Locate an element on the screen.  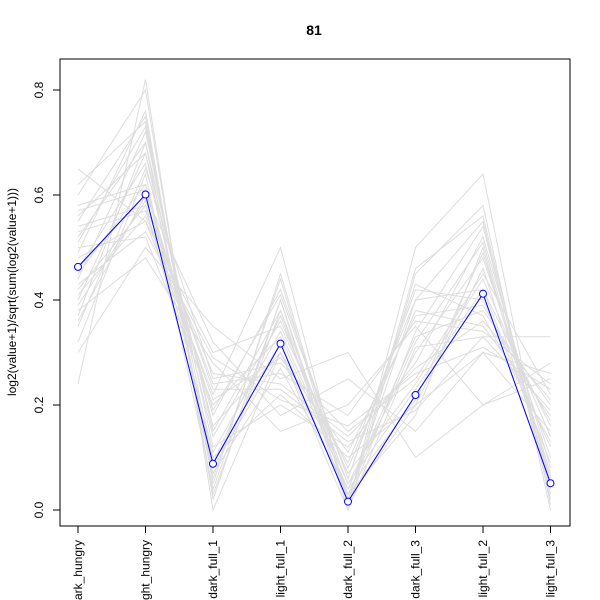
y-tick-label: 0.8 is located at coordinates (39, 89).